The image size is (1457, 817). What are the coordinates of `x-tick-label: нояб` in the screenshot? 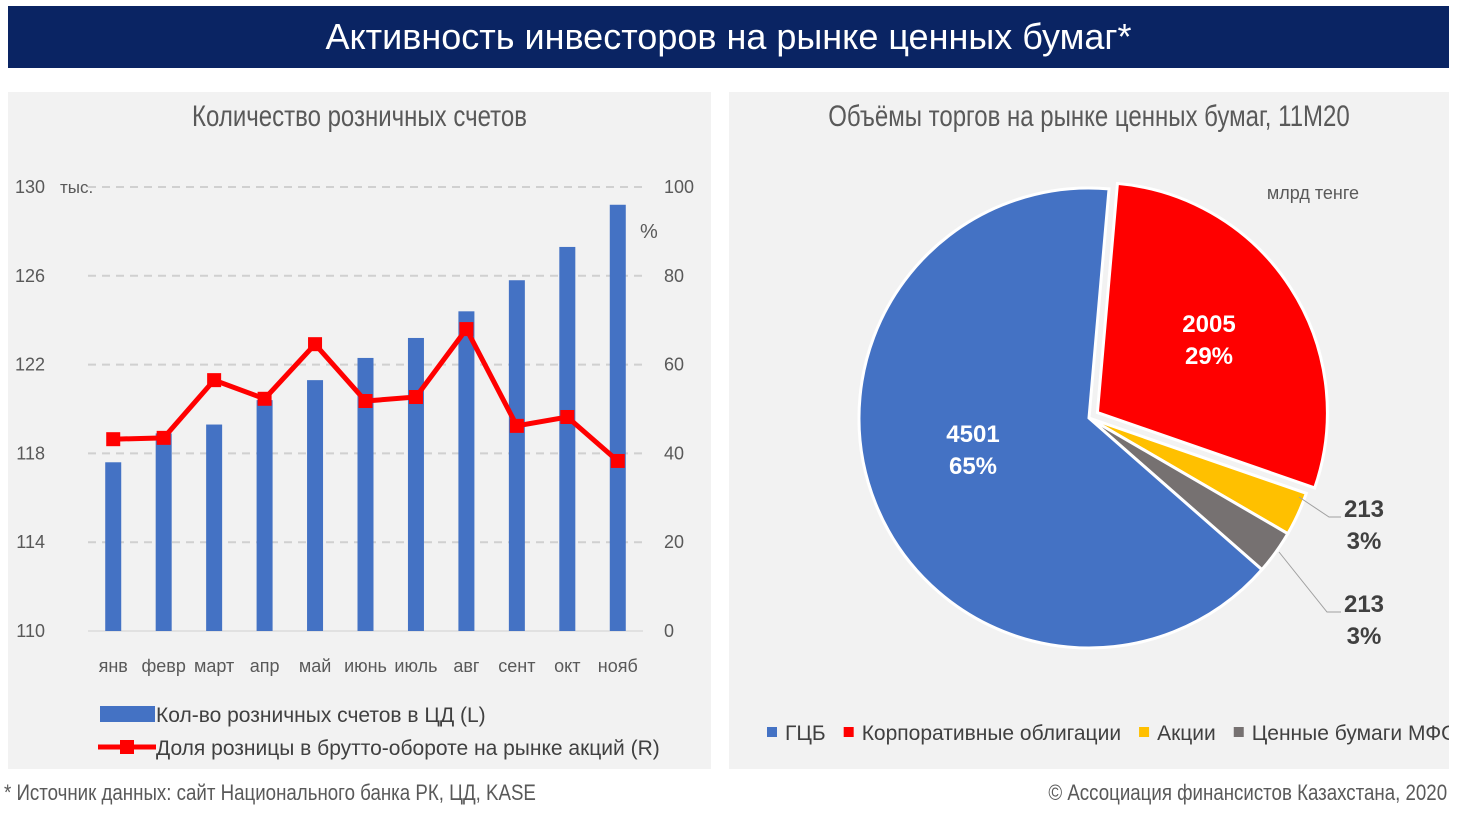 It's located at (618, 666).